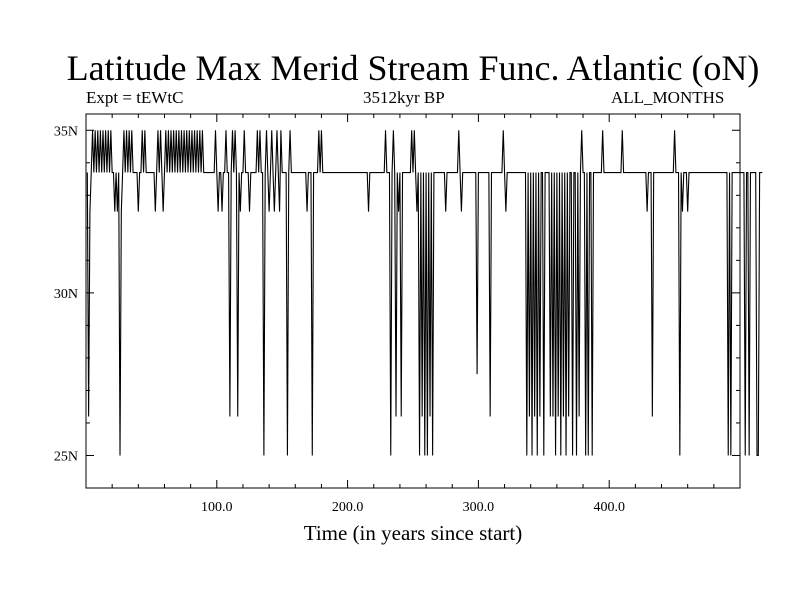 This screenshot has height=600, width=800. Describe the element at coordinates (348, 507) in the screenshot. I see `x-tick-label: 200.0` at that location.